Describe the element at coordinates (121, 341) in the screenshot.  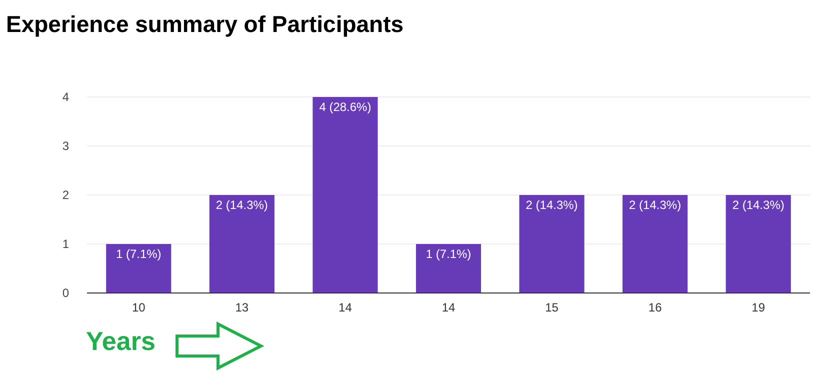
I see `x-axis-title: Years` at that location.